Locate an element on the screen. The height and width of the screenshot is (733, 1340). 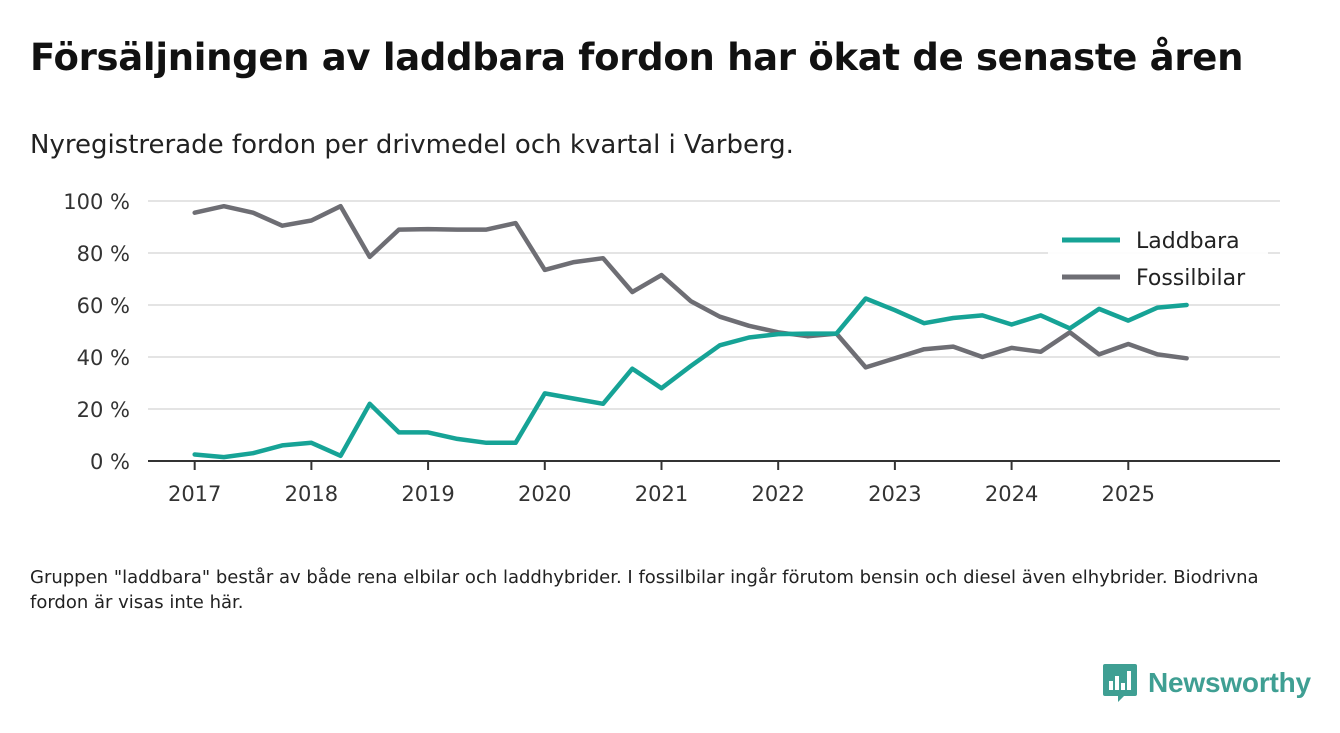
x-tick-label: 2018 is located at coordinates (311, 494).